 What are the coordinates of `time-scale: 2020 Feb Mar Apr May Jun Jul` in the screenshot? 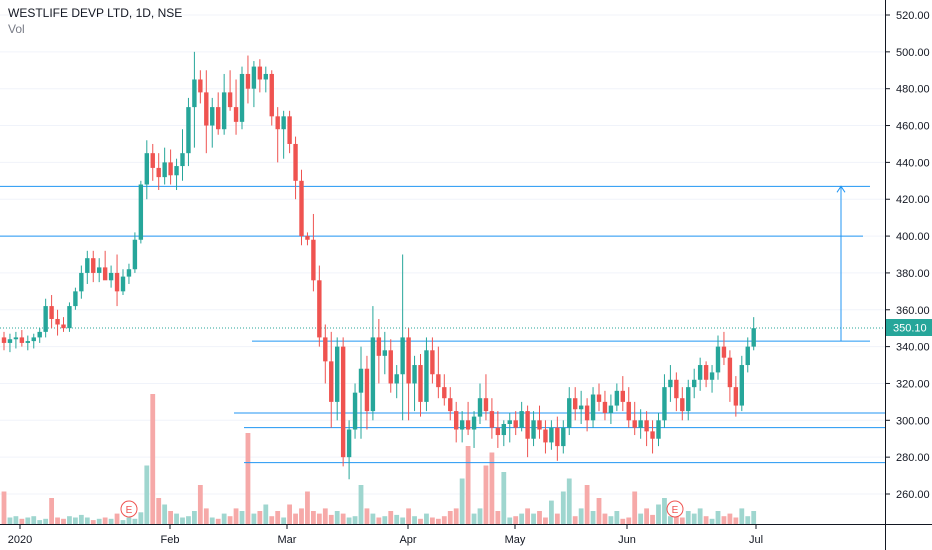 It's located at (385, 535).